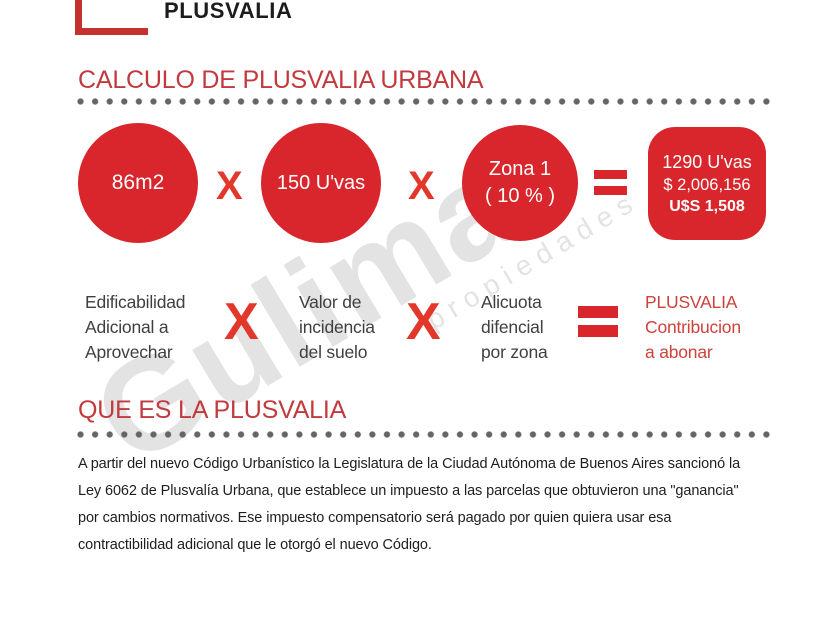 The image size is (840, 630). Describe the element at coordinates (228, 11) in the screenshot. I see `brand-logo-text: PLUSVALIA` at that location.